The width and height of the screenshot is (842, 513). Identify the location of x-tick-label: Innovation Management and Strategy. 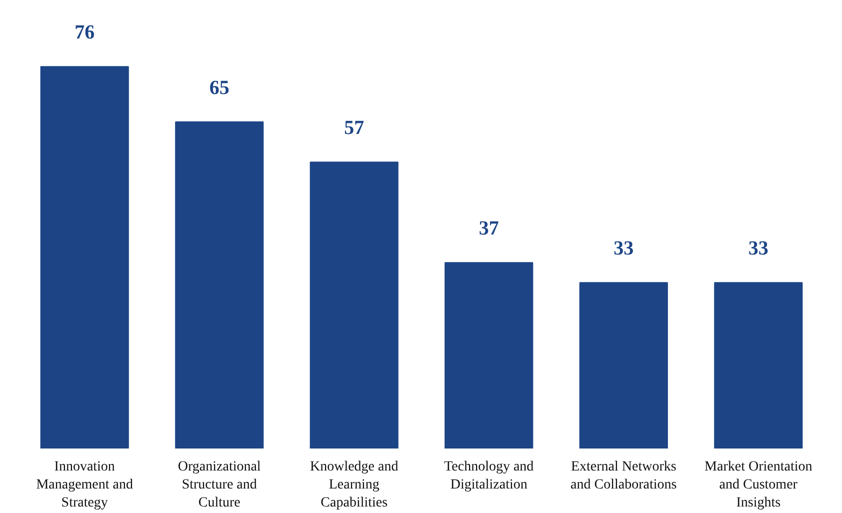
(85, 485).